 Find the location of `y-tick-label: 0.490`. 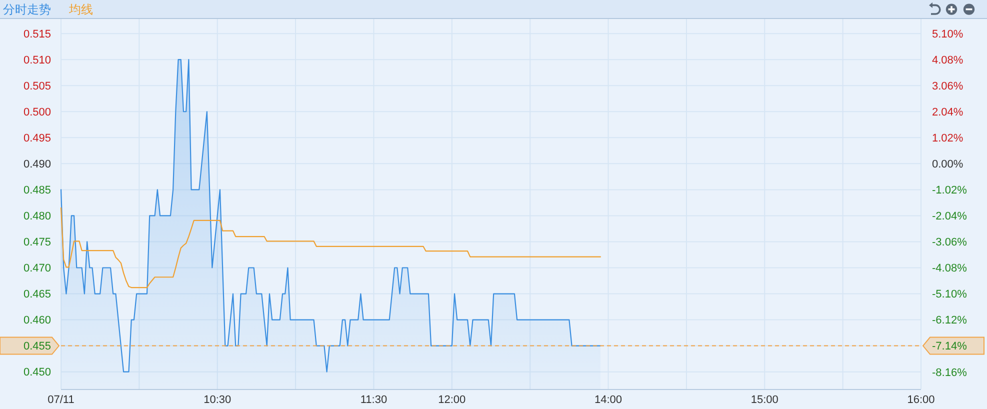

y-tick-label: 0.490 is located at coordinates (37, 164).